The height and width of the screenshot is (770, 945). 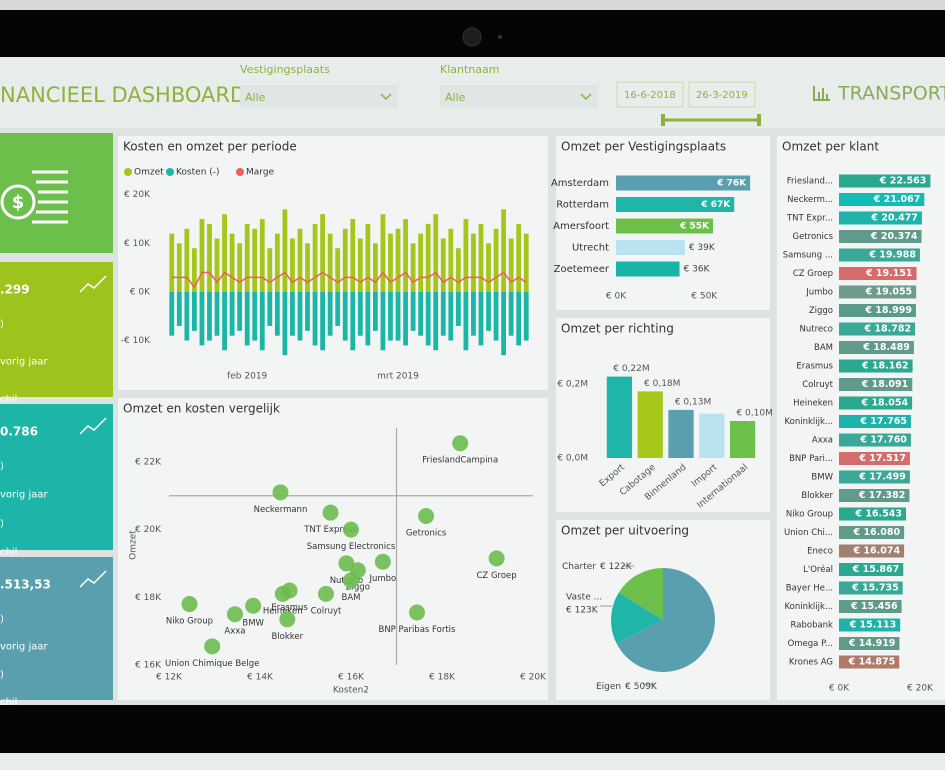 I want to click on slice-category: Charter, so click(x=579, y=567).